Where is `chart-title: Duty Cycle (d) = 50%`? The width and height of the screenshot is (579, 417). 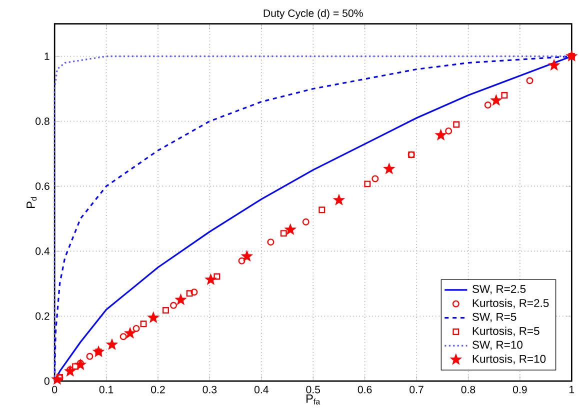
chart-title: Duty Cycle (d) = 50% is located at coordinates (313, 14).